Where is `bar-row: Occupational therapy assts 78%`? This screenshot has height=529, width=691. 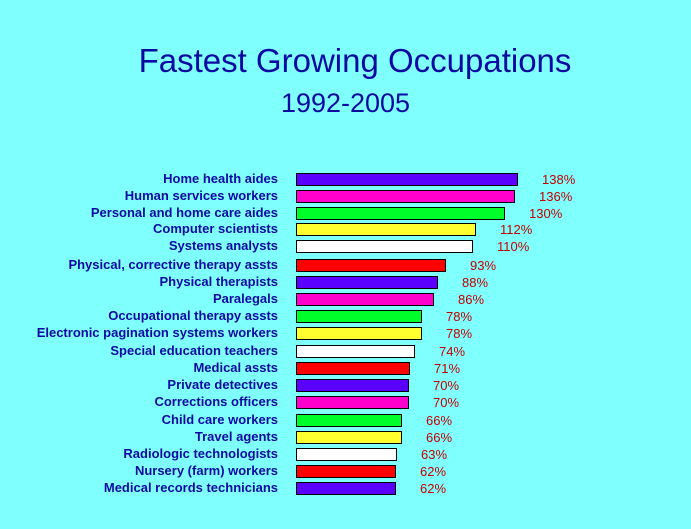
bar-row: Occupational therapy assts 78% is located at coordinates (345, 316).